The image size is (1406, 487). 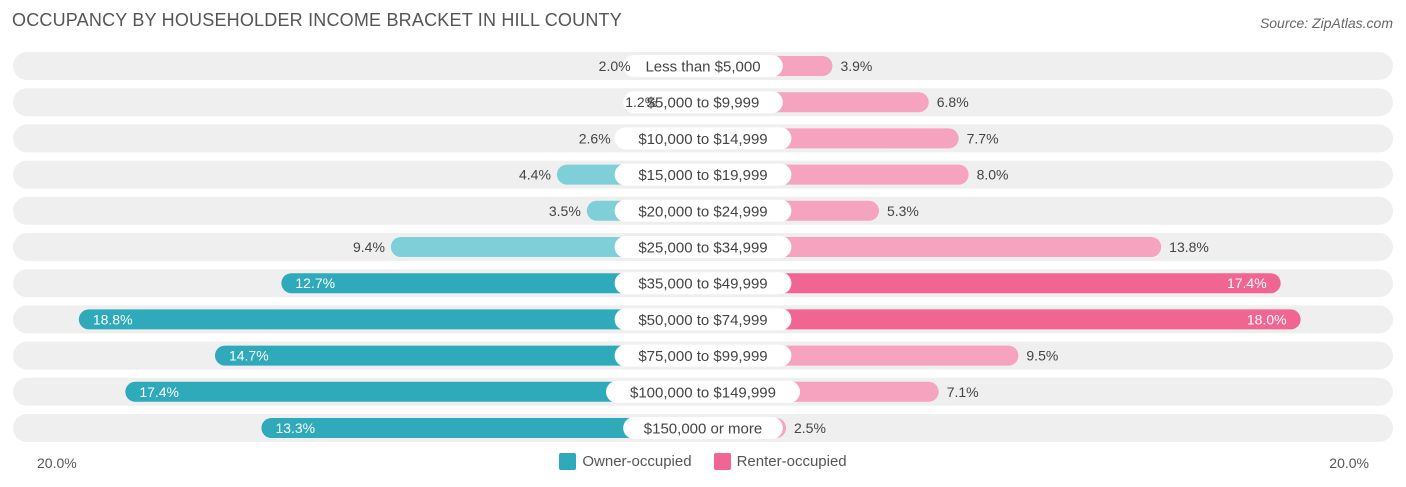 I want to click on owner-value-label: 4.4%, so click(x=535, y=175).